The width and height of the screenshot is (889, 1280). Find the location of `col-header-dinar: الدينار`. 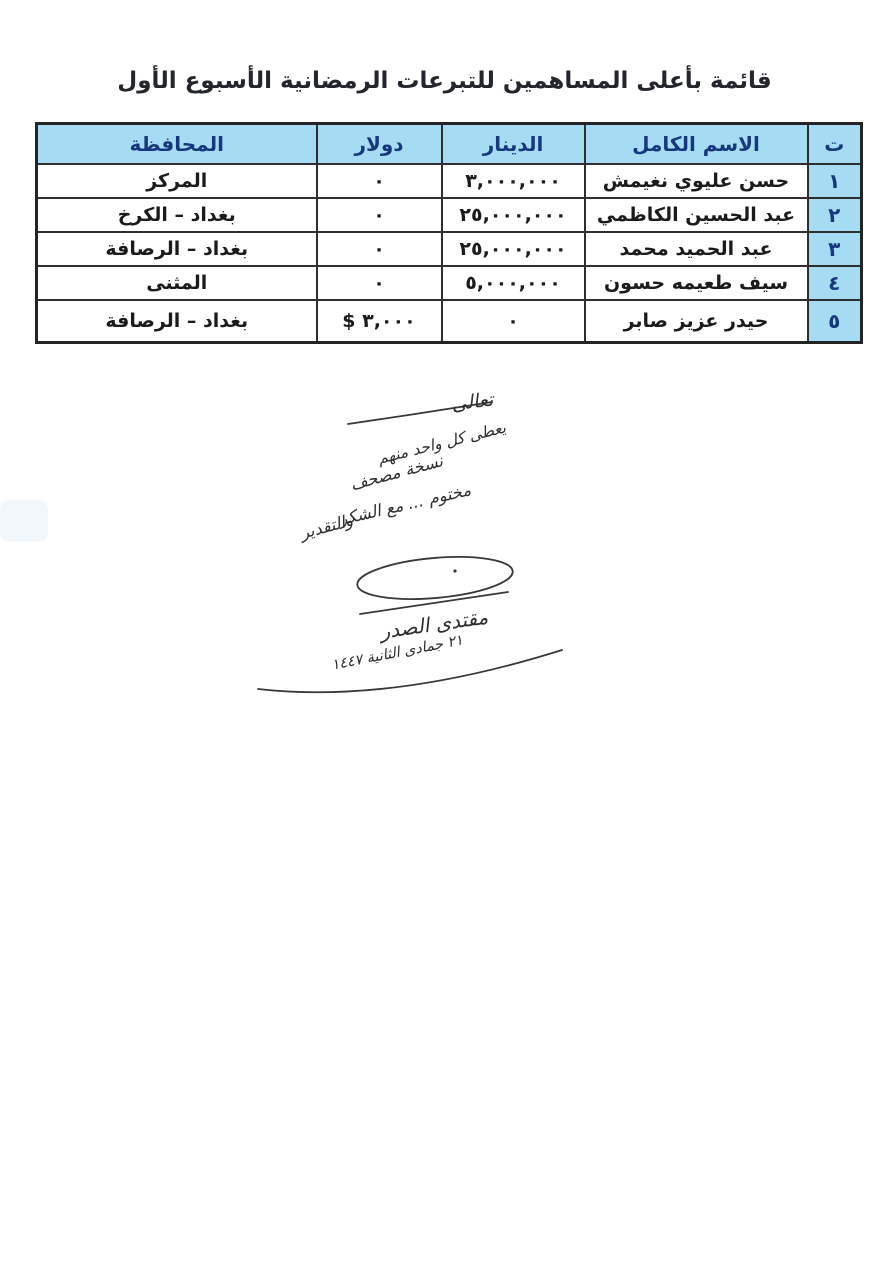

col-header-dinar: الدينار is located at coordinates (513, 143).